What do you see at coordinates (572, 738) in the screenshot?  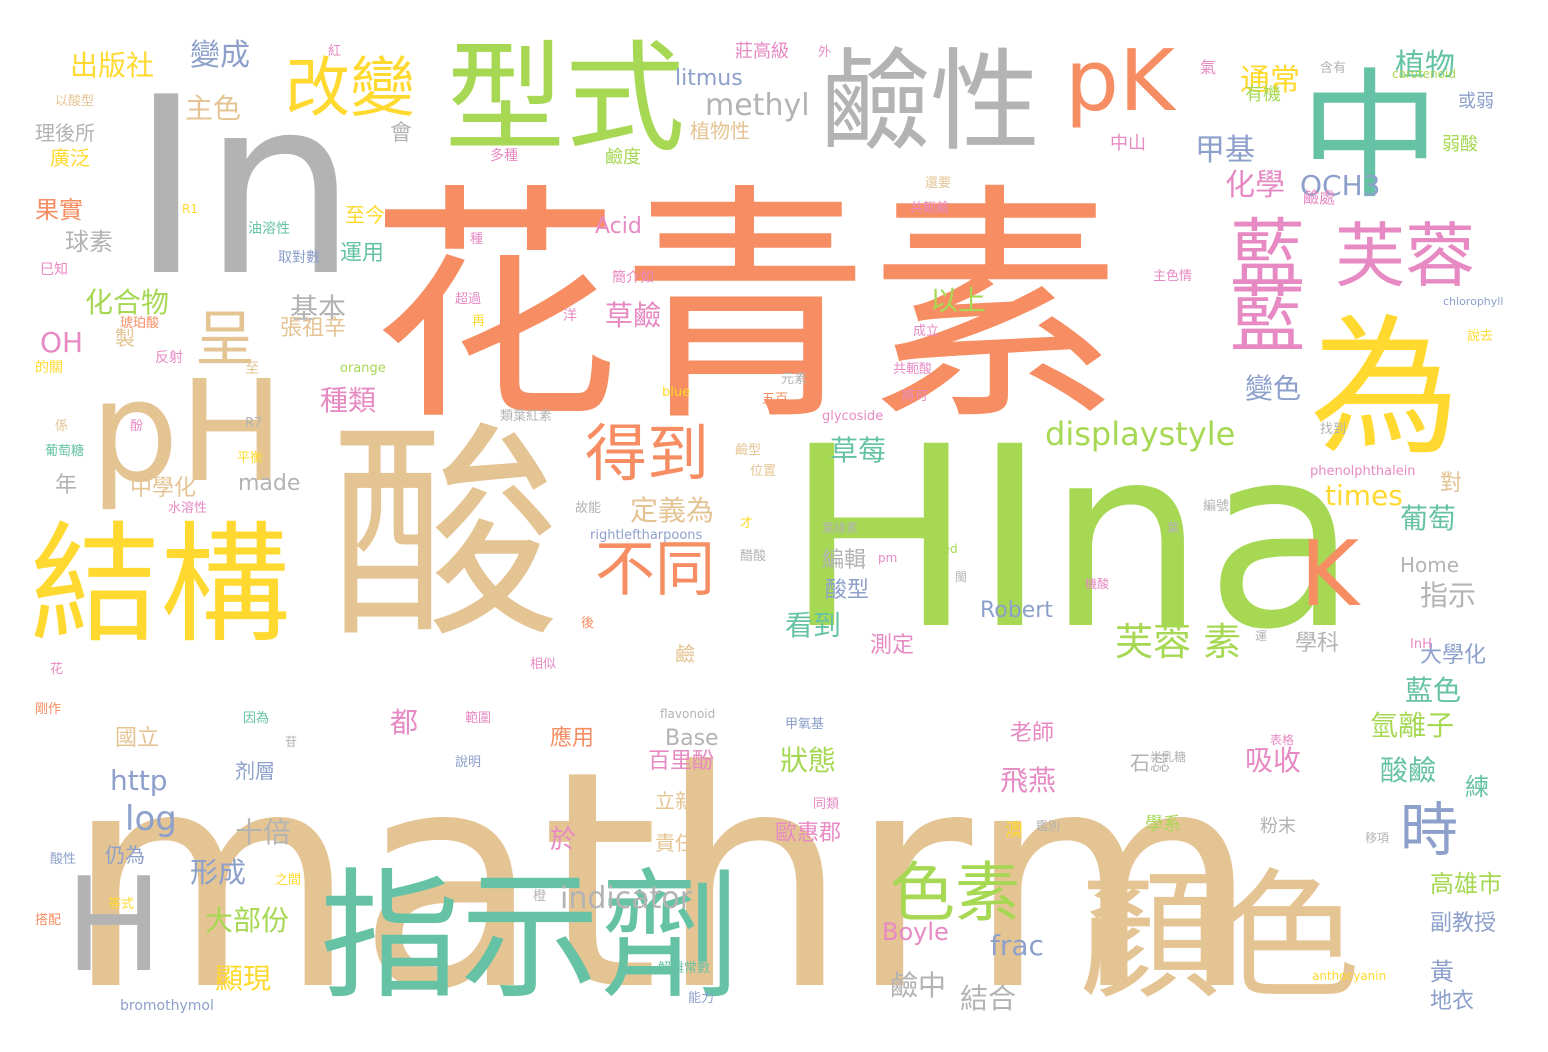 I see `word-79: 應用` at bounding box center [572, 738].